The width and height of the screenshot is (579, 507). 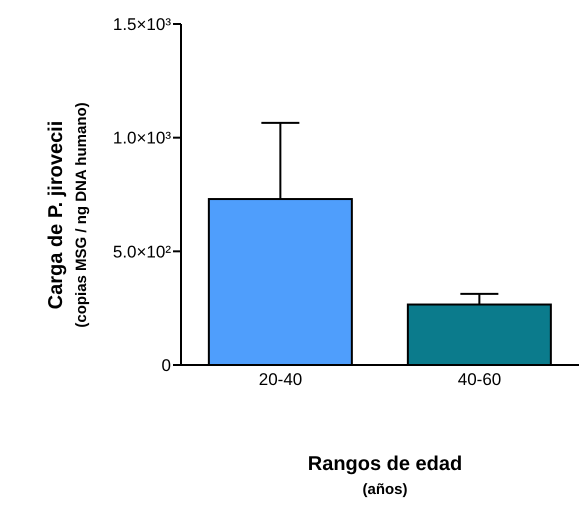 I want to click on y-tick-label: 1.0×10³, so click(x=142, y=138).